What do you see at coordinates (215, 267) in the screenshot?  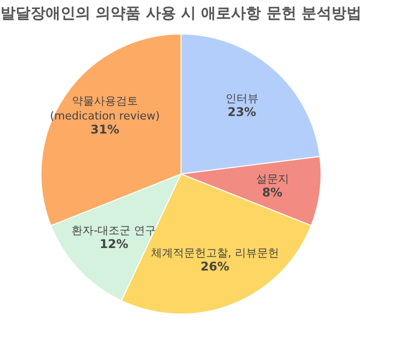 I see `data-label: 26%` at bounding box center [215, 267].